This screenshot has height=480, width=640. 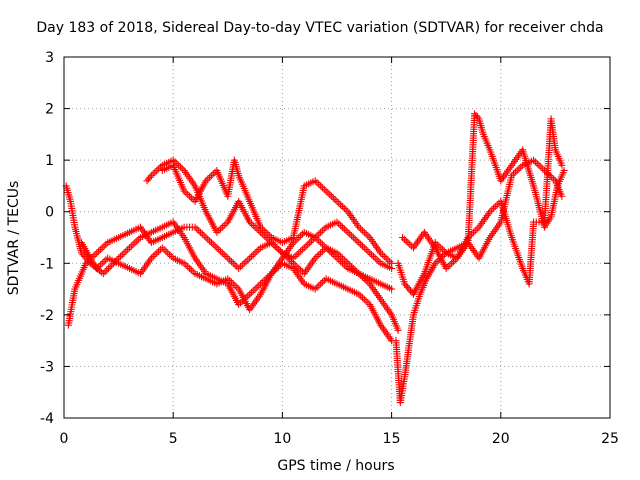 What do you see at coordinates (49, 161) in the screenshot?
I see `y-tick-label: 1` at bounding box center [49, 161].